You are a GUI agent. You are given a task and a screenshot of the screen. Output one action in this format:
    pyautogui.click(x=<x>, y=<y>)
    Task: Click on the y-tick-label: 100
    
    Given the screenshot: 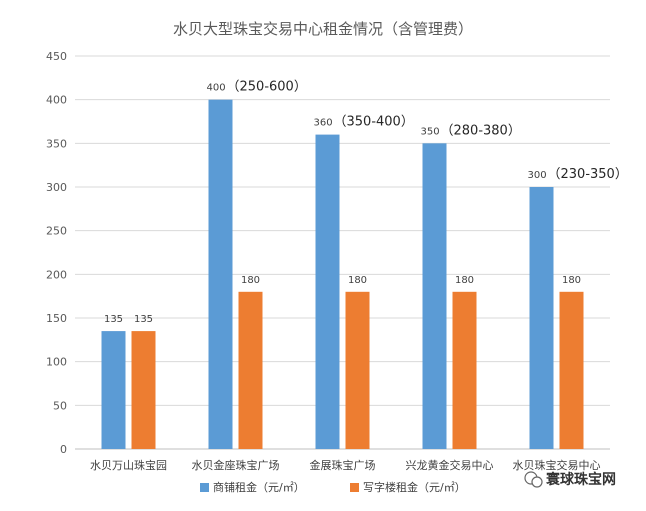 What is the action you would take?
    pyautogui.click(x=56, y=362)
    